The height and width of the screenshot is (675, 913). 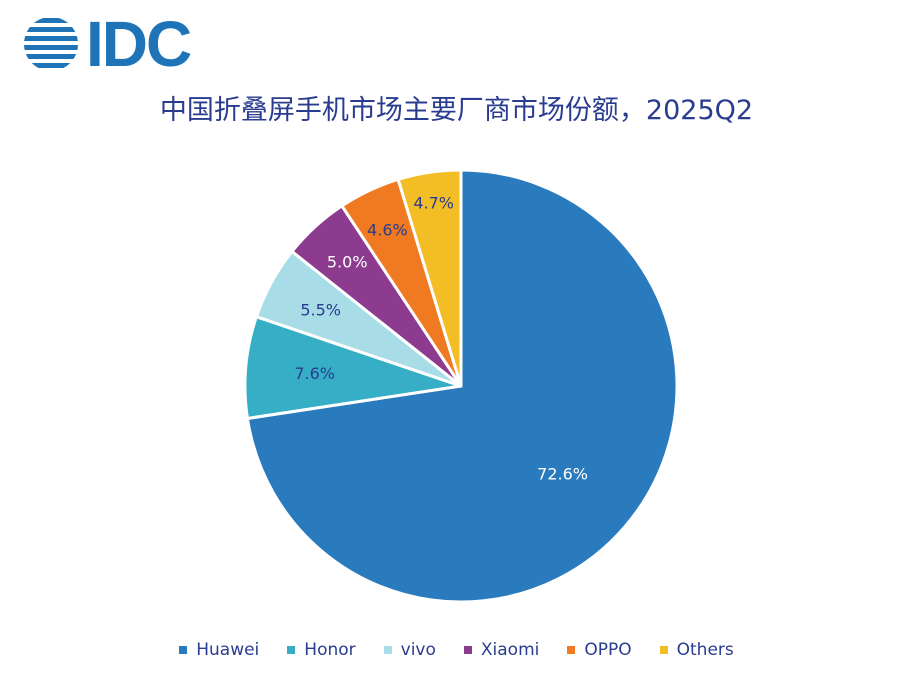 I want to click on slice-label-vivo: 5.5%, so click(x=320, y=309).